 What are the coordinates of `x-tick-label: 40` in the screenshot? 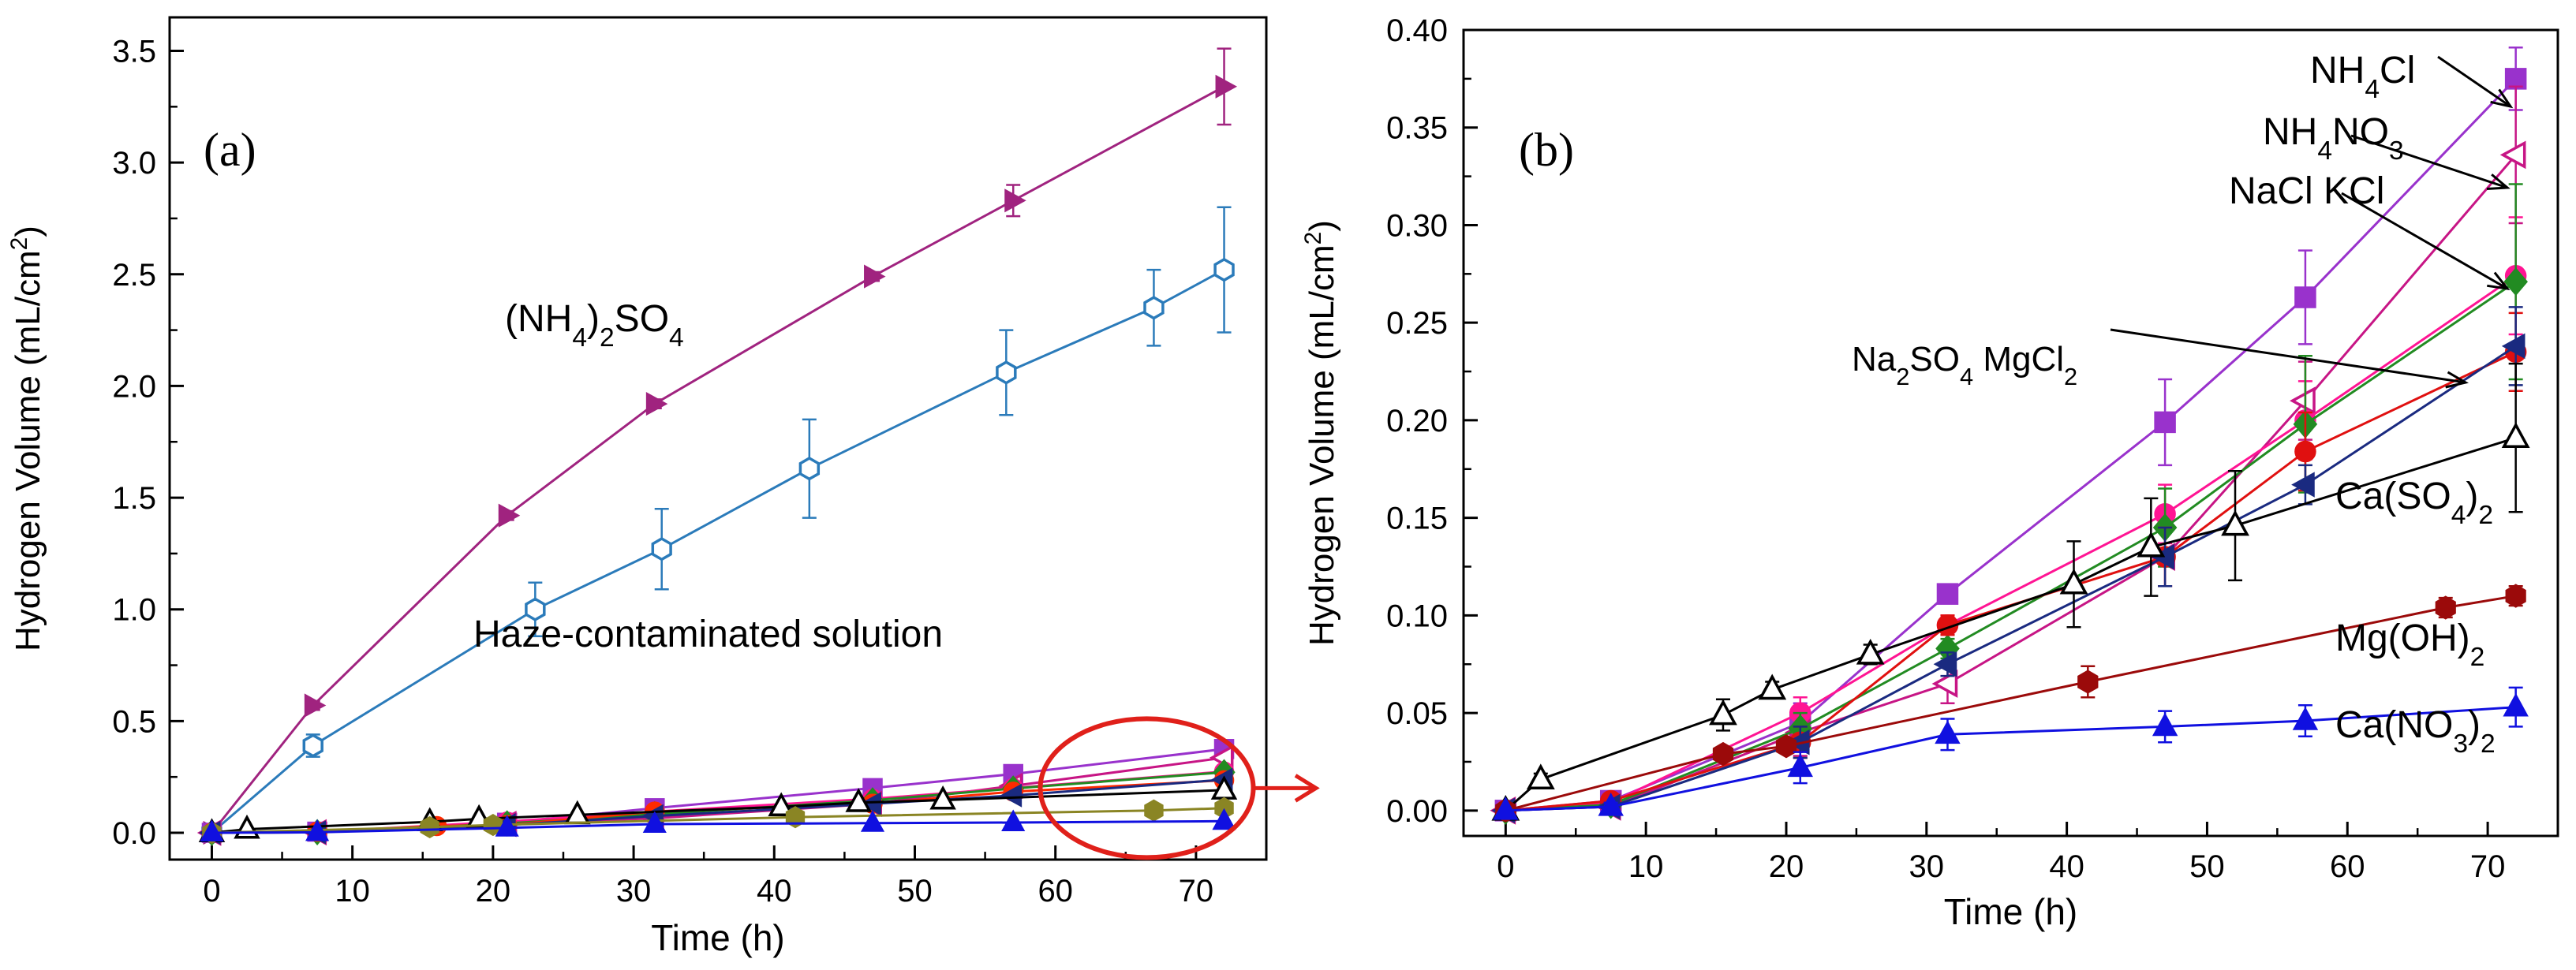 It's located at (2066, 866).